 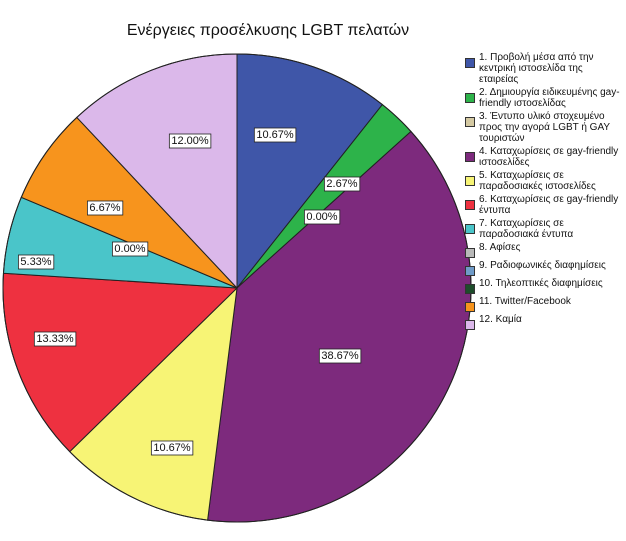 I want to click on legend-label: 6. Καταχωρίσεις σε gay-friendly έντυπα, so click(x=549, y=205).